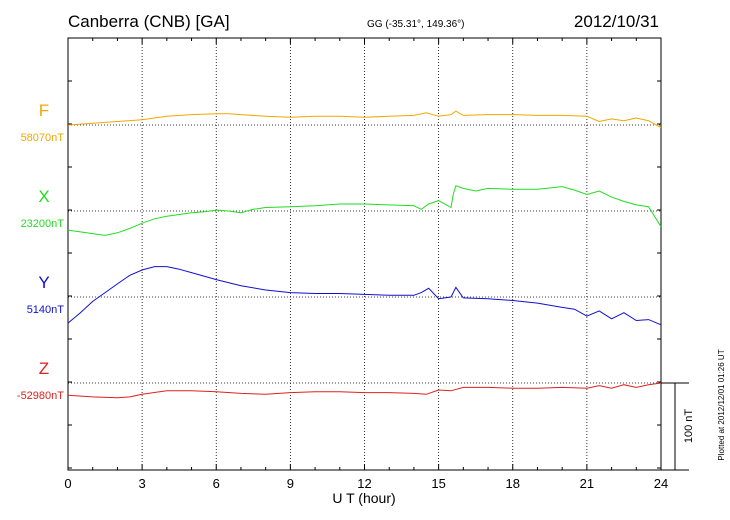 Image resolution: width=730 pixels, height=520 pixels. I want to click on x-tick-label: 15, so click(438, 483).